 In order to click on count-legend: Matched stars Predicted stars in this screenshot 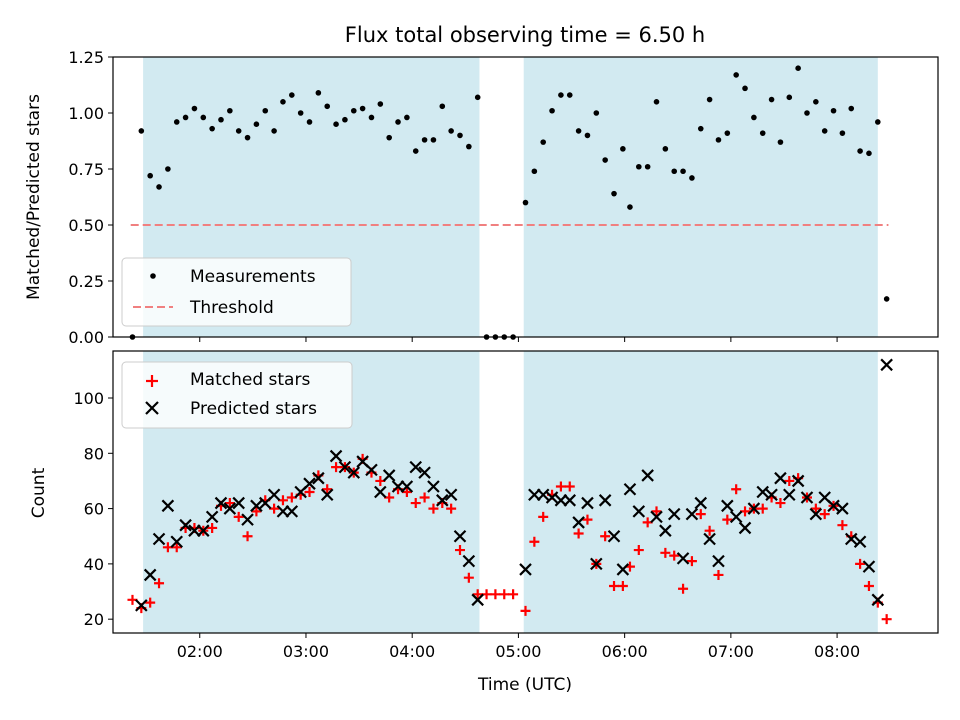, I will do `click(237, 395)`.